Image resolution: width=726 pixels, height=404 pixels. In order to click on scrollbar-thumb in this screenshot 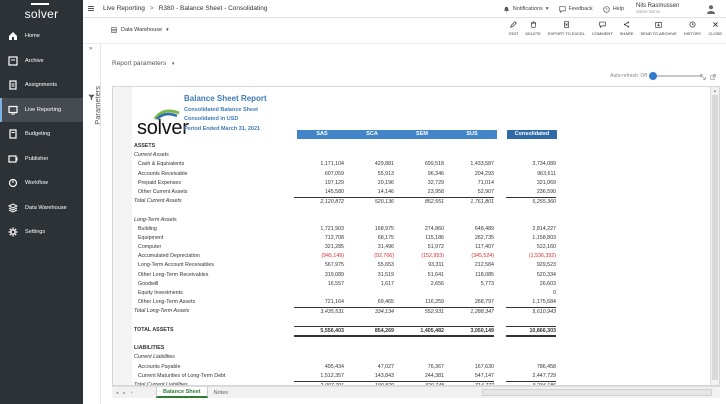, I will do `click(715, 237)`.